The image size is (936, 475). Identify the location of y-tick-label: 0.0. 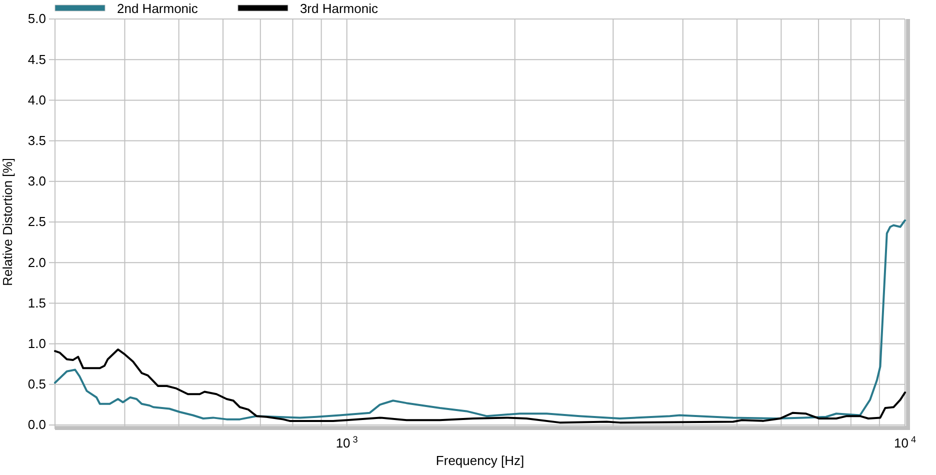
(37, 424).